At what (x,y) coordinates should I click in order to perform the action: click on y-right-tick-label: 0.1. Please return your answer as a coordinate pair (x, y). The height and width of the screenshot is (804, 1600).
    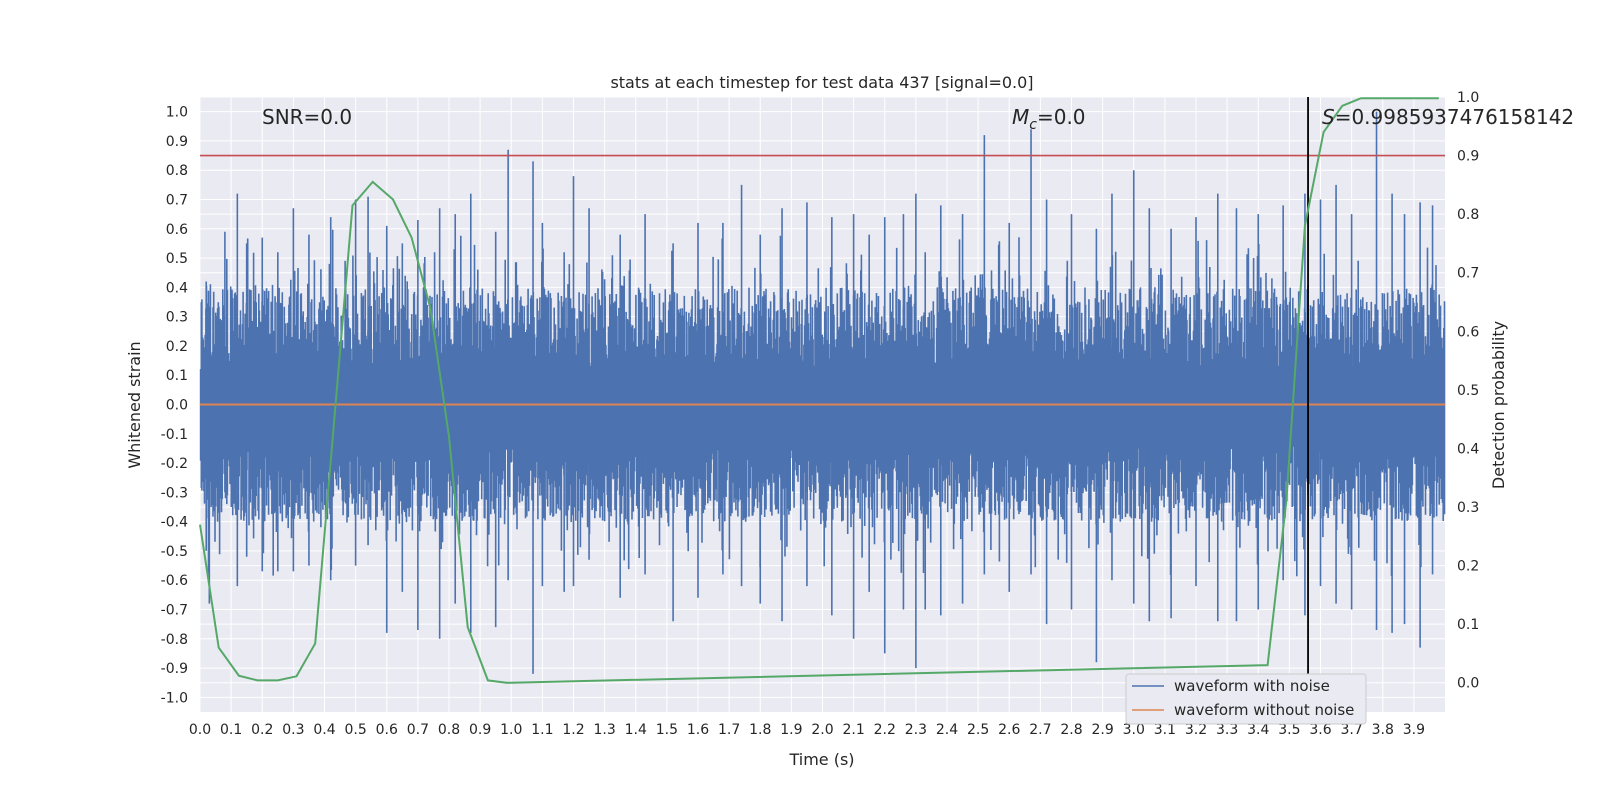
    Looking at the image, I should click on (1468, 625).